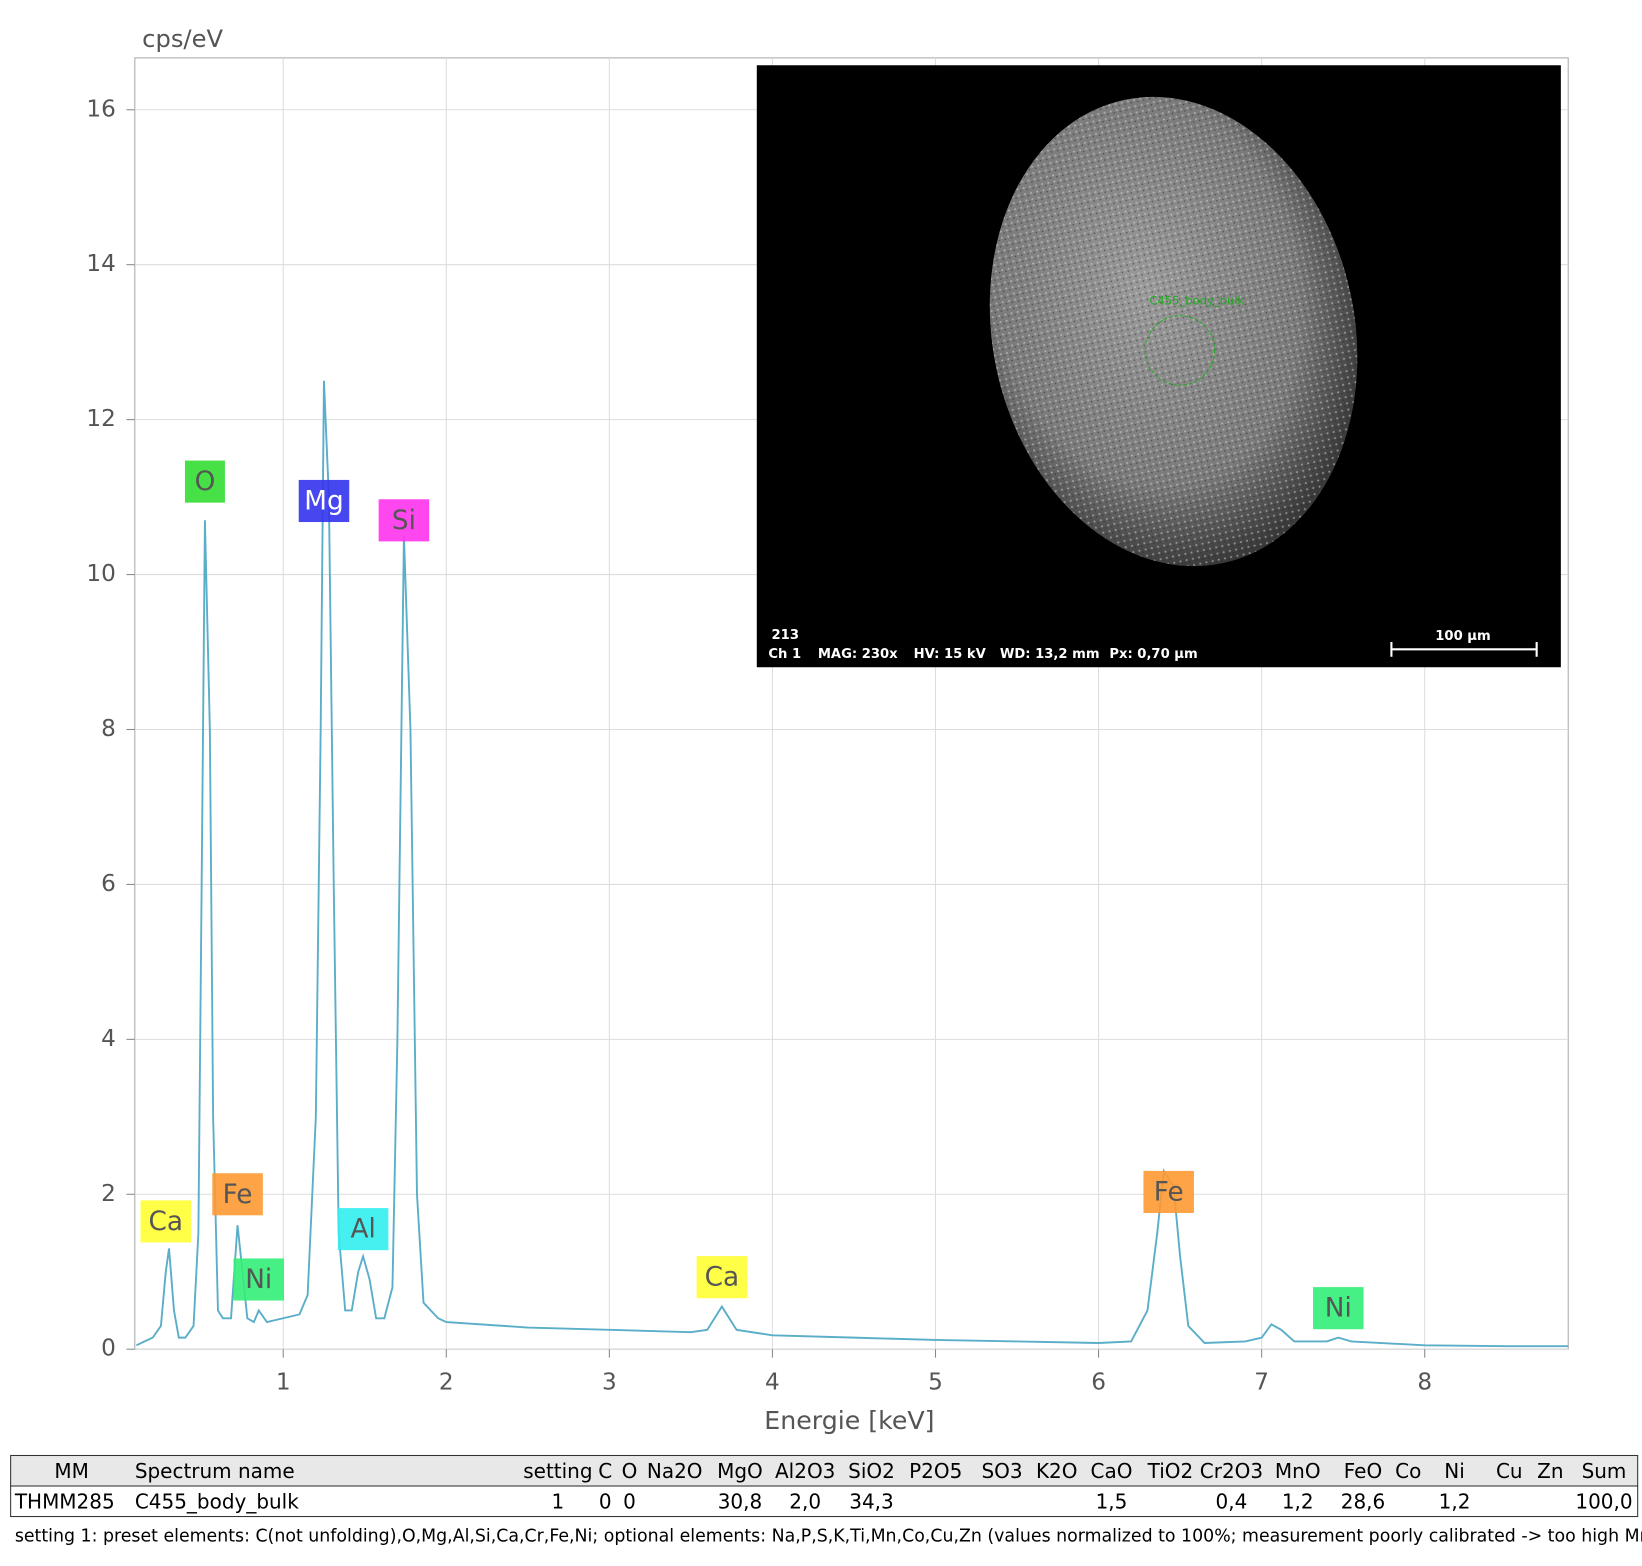 Image resolution: width=1642 pixels, height=1566 pixels. What do you see at coordinates (558, 1501) in the screenshot?
I see `table-cell: 1` at bounding box center [558, 1501].